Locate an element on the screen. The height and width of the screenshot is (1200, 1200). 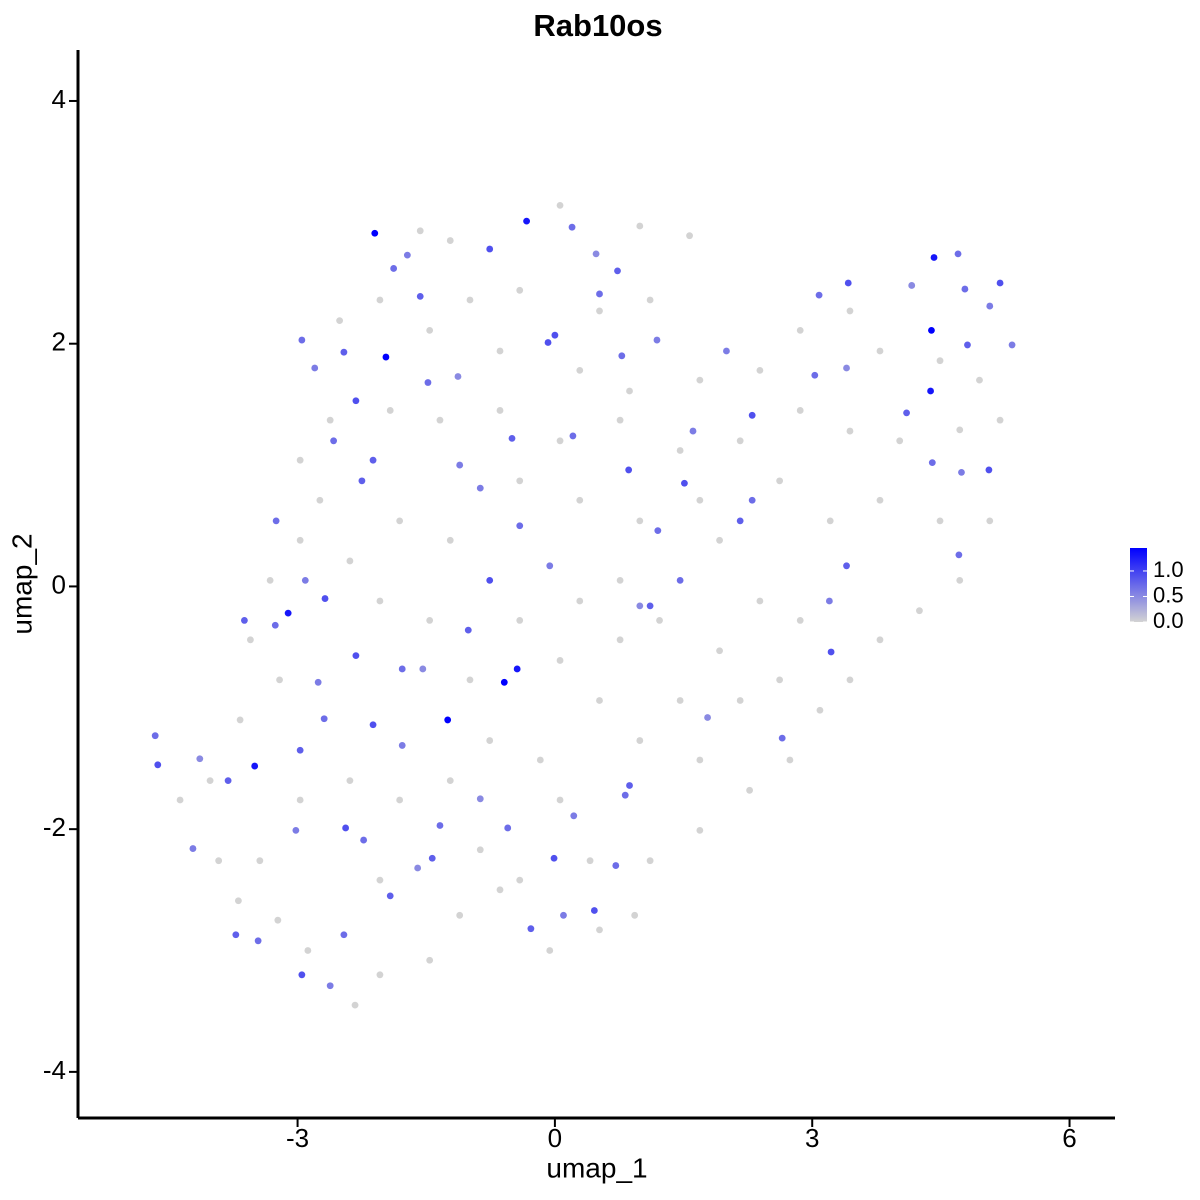
x-tick-label: -3 is located at coordinates (297, 1138).